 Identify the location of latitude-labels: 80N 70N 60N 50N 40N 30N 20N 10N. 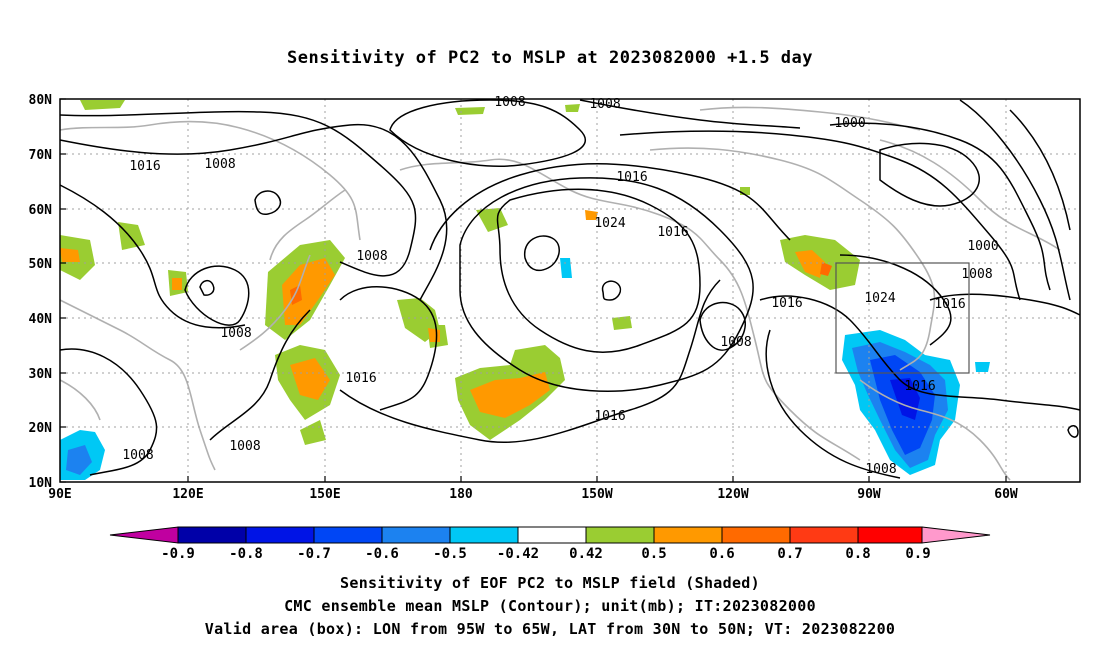
(41, 292).